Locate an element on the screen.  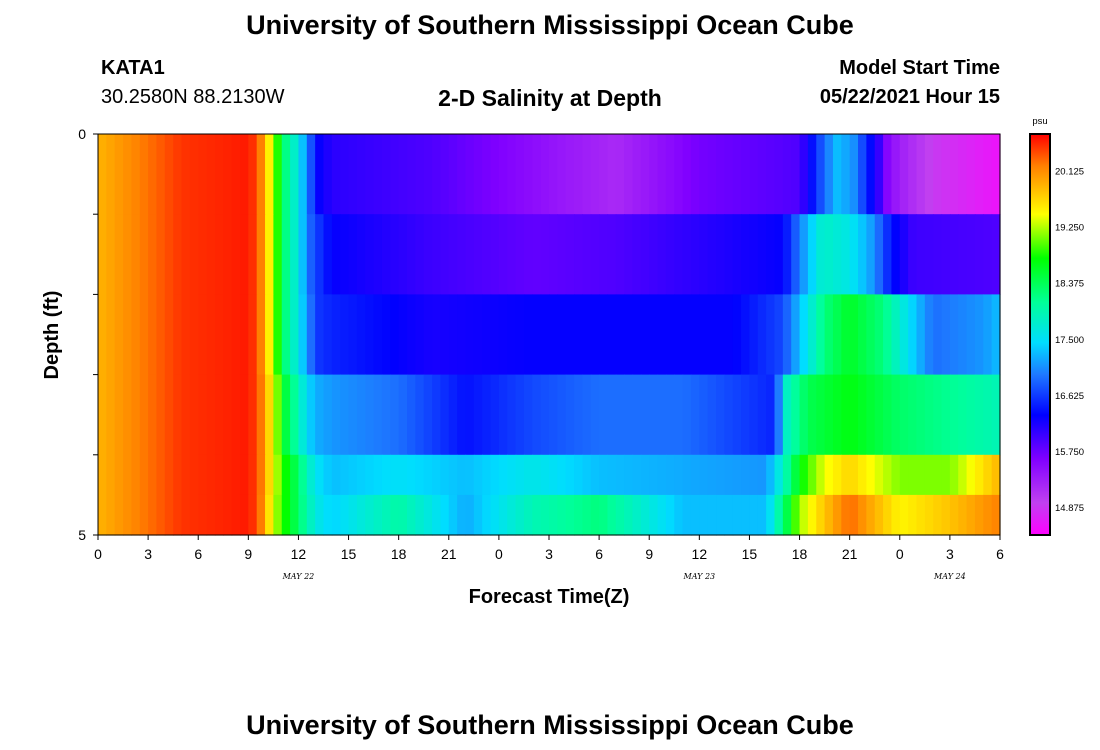
x-tick-label: 0 is located at coordinates (98, 554).